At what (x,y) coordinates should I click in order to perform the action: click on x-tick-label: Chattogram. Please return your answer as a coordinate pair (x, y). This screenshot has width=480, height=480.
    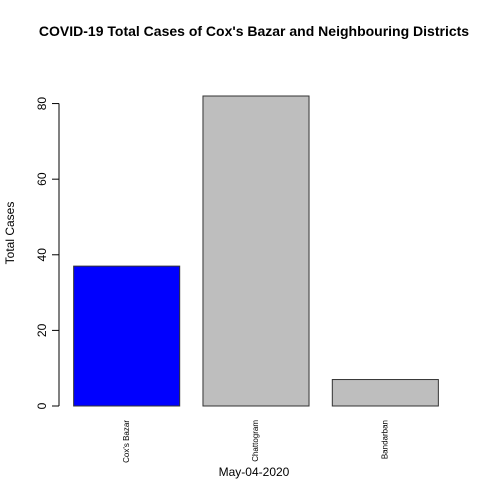
    Looking at the image, I should click on (255, 441).